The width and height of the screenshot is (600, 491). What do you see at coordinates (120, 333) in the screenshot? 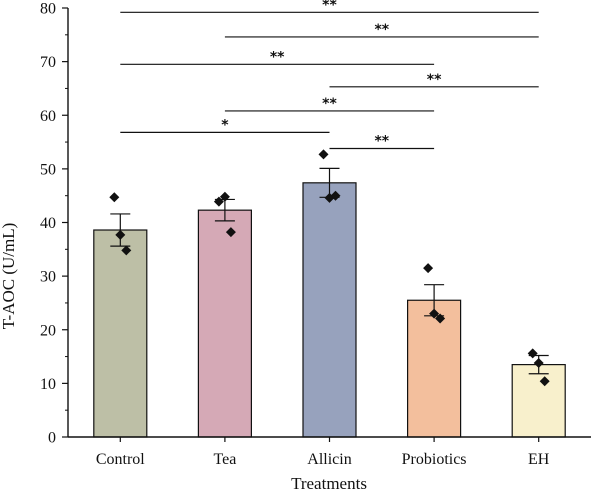
I see `bar-control` at bounding box center [120, 333].